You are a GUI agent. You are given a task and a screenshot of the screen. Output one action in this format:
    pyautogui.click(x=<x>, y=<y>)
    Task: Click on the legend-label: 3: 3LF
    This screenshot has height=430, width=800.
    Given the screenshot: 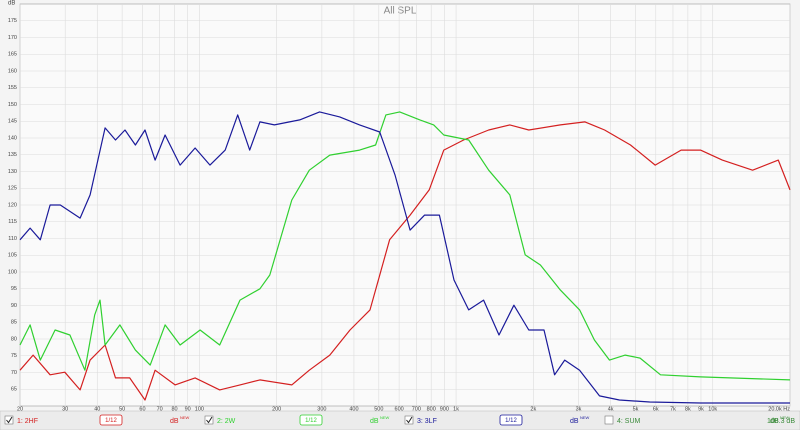 What is the action you would take?
    pyautogui.click(x=427, y=421)
    